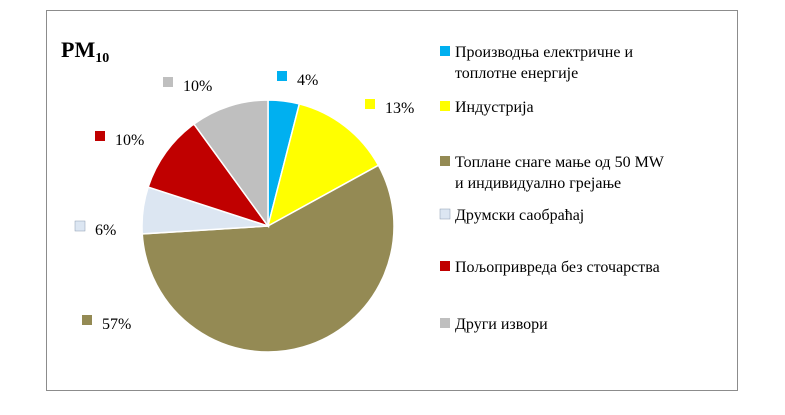 This screenshot has height=415, width=785. I want to click on percent-marker-heating, so click(87, 320).